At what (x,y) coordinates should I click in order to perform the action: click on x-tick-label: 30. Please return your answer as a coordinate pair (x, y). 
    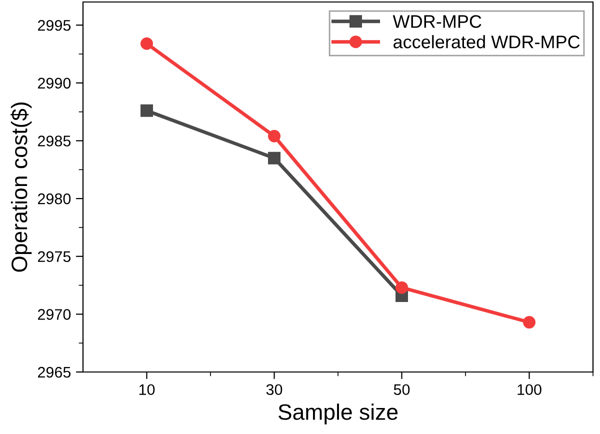
    Looking at the image, I should click on (274, 390).